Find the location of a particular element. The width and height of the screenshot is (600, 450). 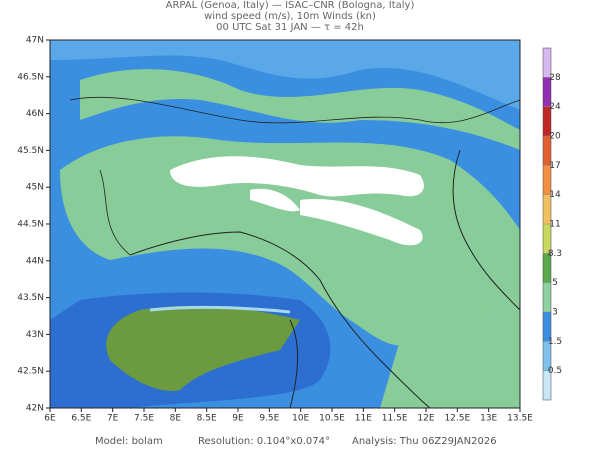

lon-tick-label: 12E is located at coordinates (425, 419).